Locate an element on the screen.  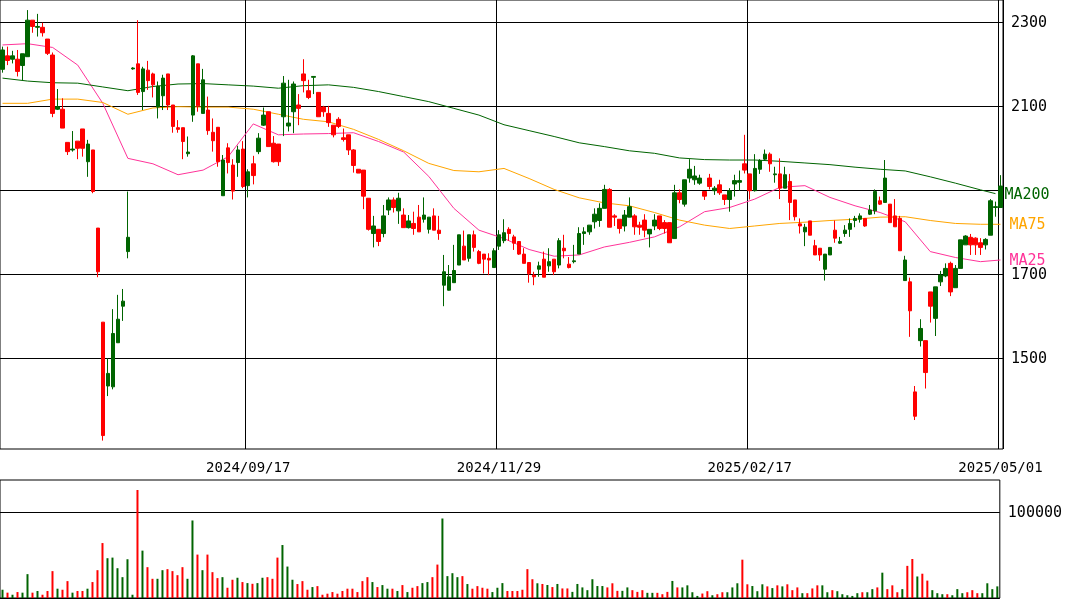
x-tick-label: 2024/11/29 is located at coordinates (499, 467).